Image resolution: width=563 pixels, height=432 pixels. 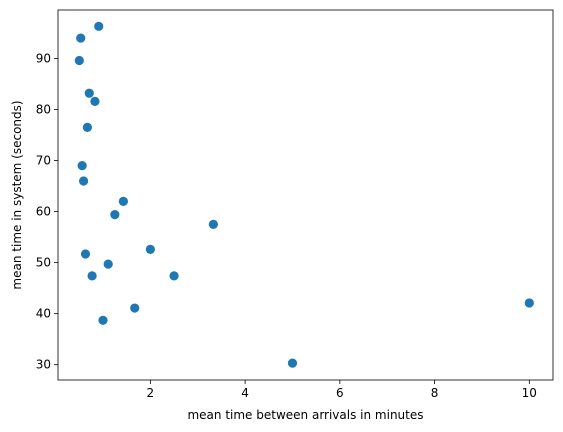 I want to click on y-tick-label: 80, so click(x=43, y=110).